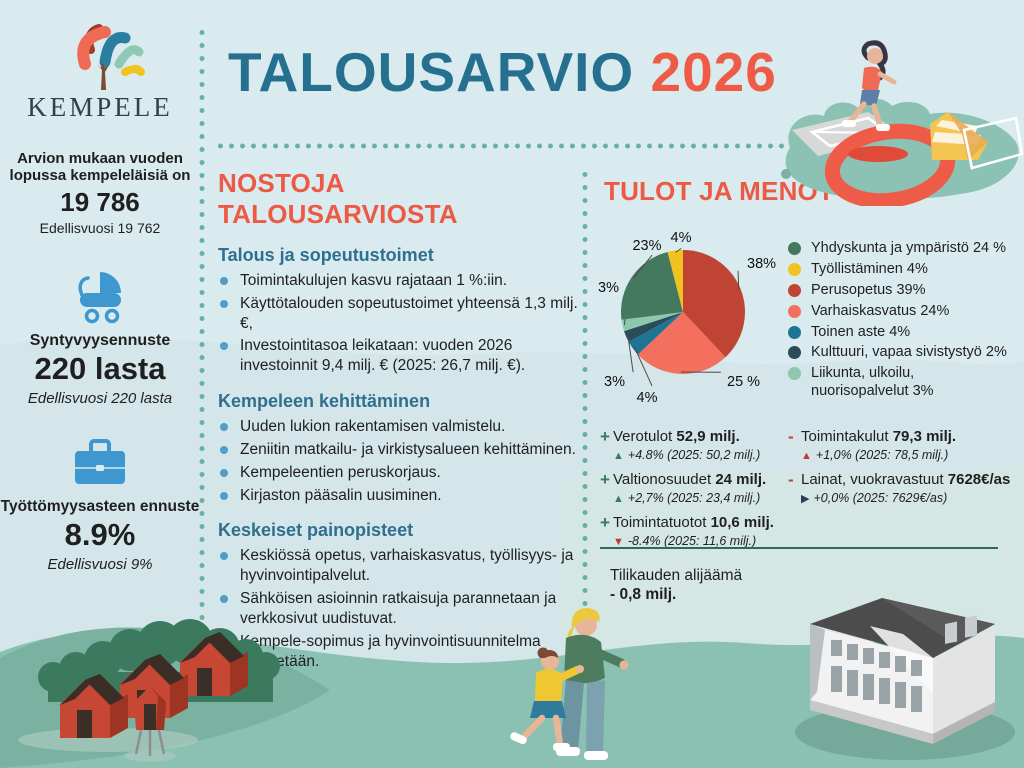 Image resolution: width=1024 pixels, height=768 pixels. I want to click on legend-item: Toinen aste 4%, so click(897, 332).